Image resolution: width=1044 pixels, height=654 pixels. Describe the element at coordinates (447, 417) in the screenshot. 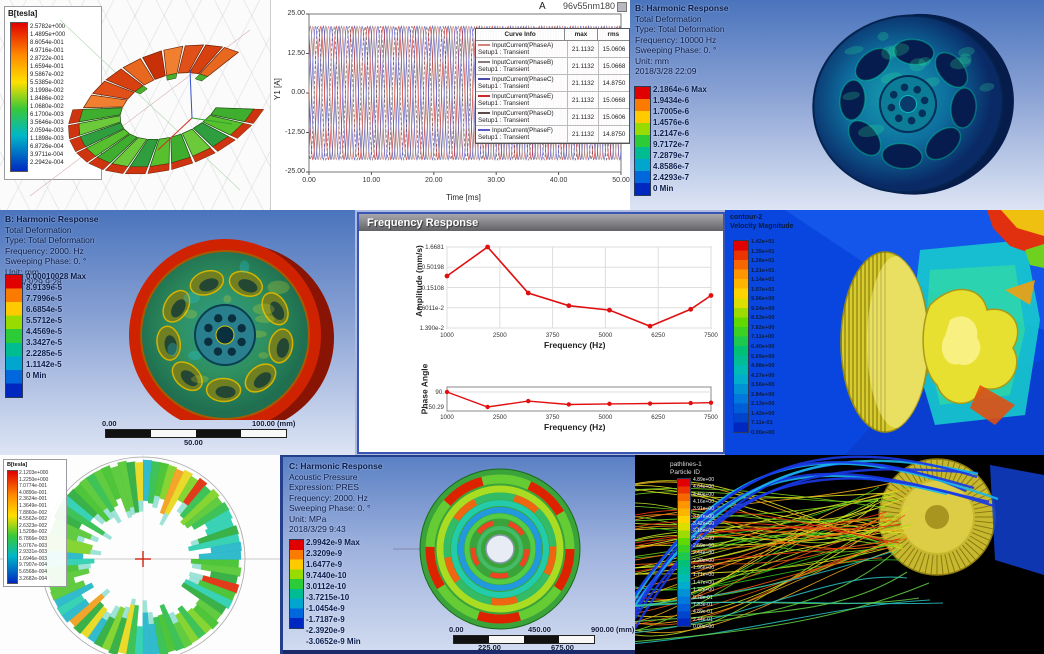

I see `phase-x-tick: 1000` at that location.